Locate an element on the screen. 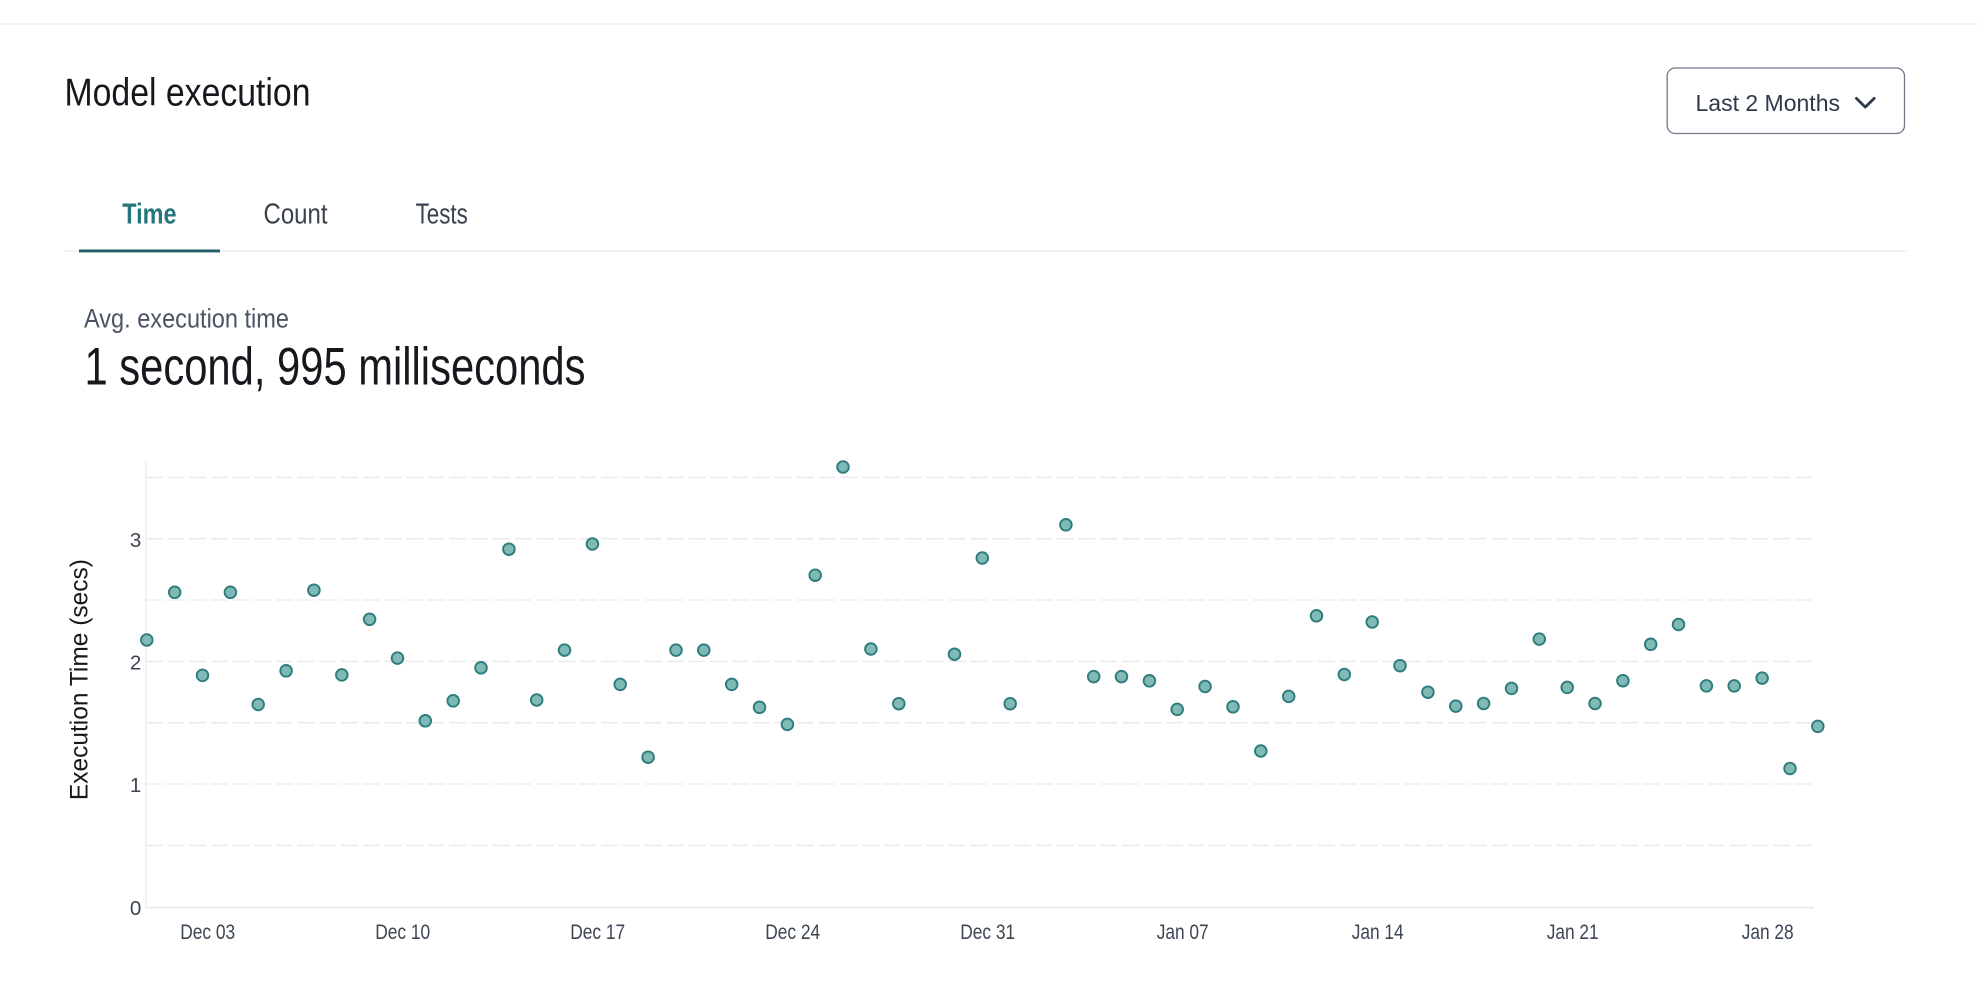 This screenshot has height=1000, width=1978. svg-text: 1 second, 995 milliseconds is located at coordinates (335, 367).